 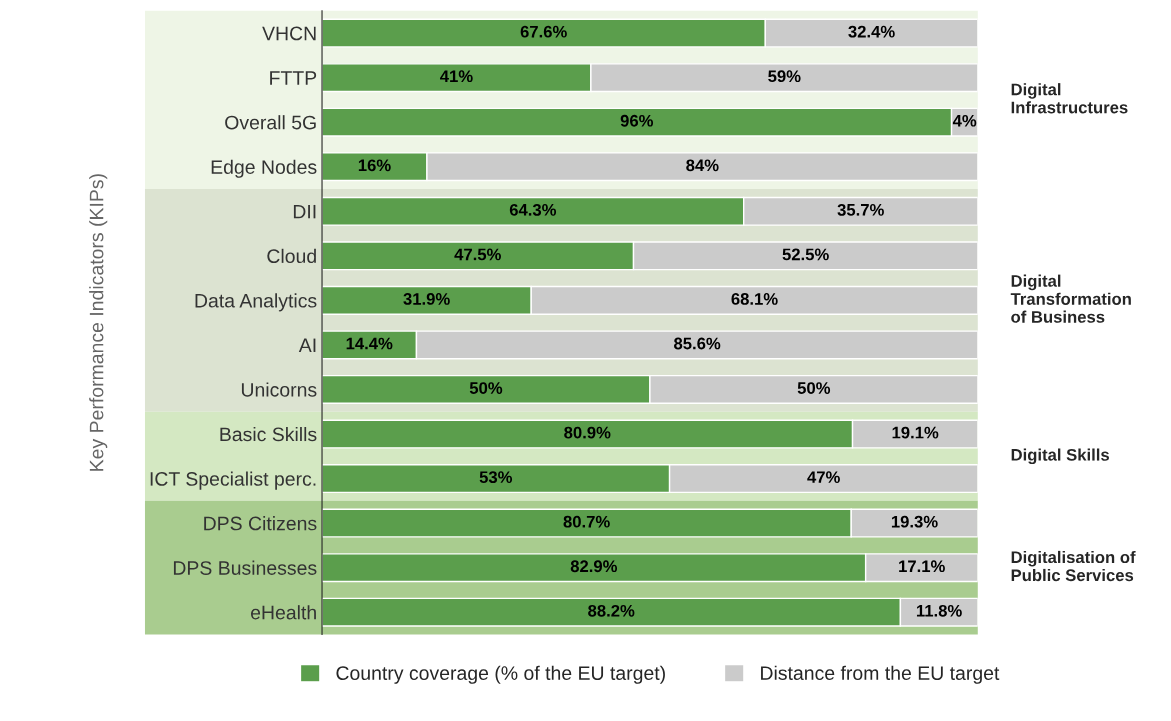 What do you see at coordinates (637, 120) in the screenshot?
I see `data-label: 96%` at bounding box center [637, 120].